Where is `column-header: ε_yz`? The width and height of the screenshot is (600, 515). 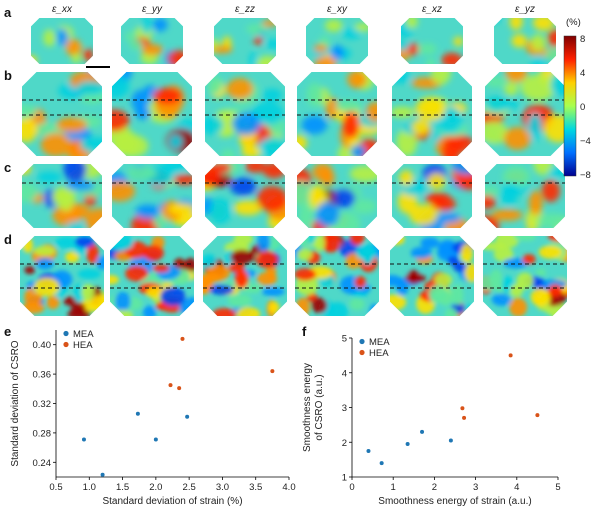 column-header: ε_yz is located at coordinates (525, 9).